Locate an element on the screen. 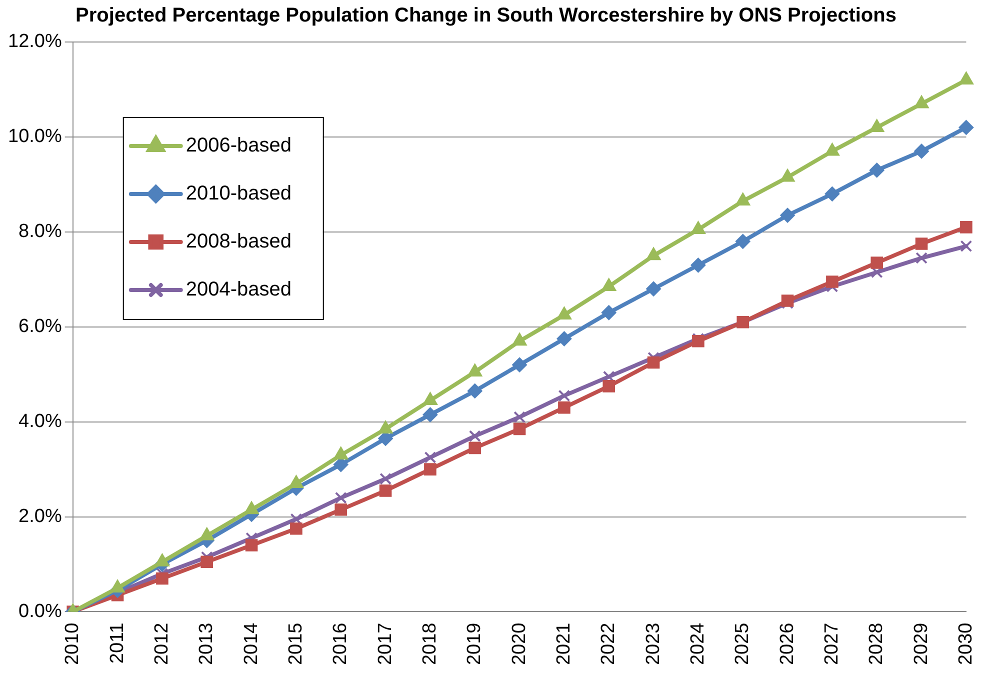 The image size is (992, 682). y-tick-label: 10.0% is located at coordinates (35, 137).